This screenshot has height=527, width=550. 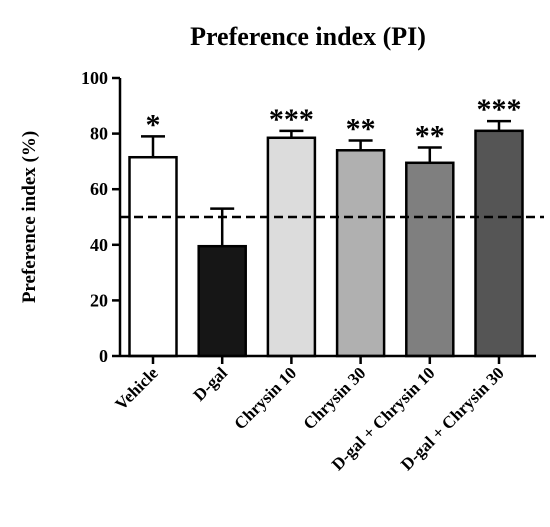 I want to click on y-tick-label: 80, so click(x=99, y=134).